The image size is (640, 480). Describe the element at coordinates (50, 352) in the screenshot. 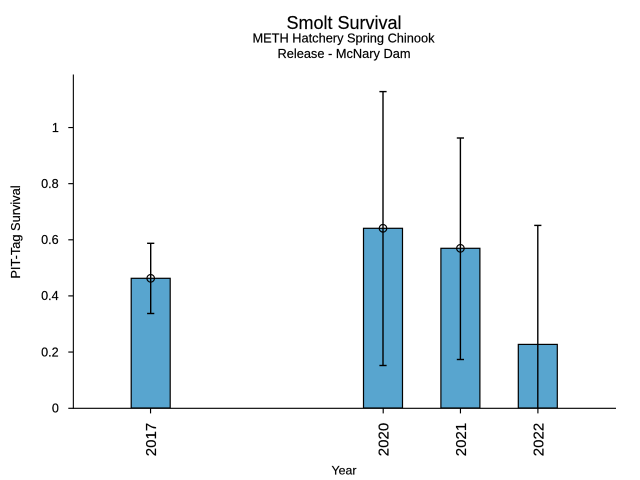

I see `svg-text: 0.2` at that location.